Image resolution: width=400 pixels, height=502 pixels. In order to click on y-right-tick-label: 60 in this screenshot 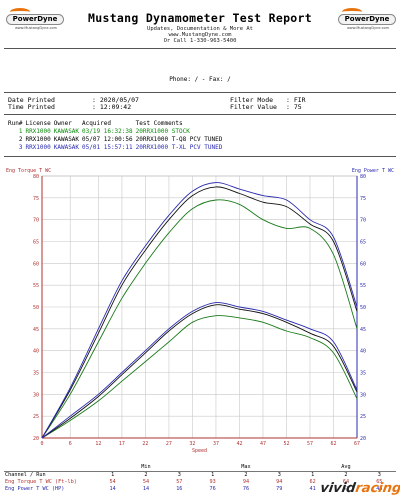, I will do `click(363, 264)`.